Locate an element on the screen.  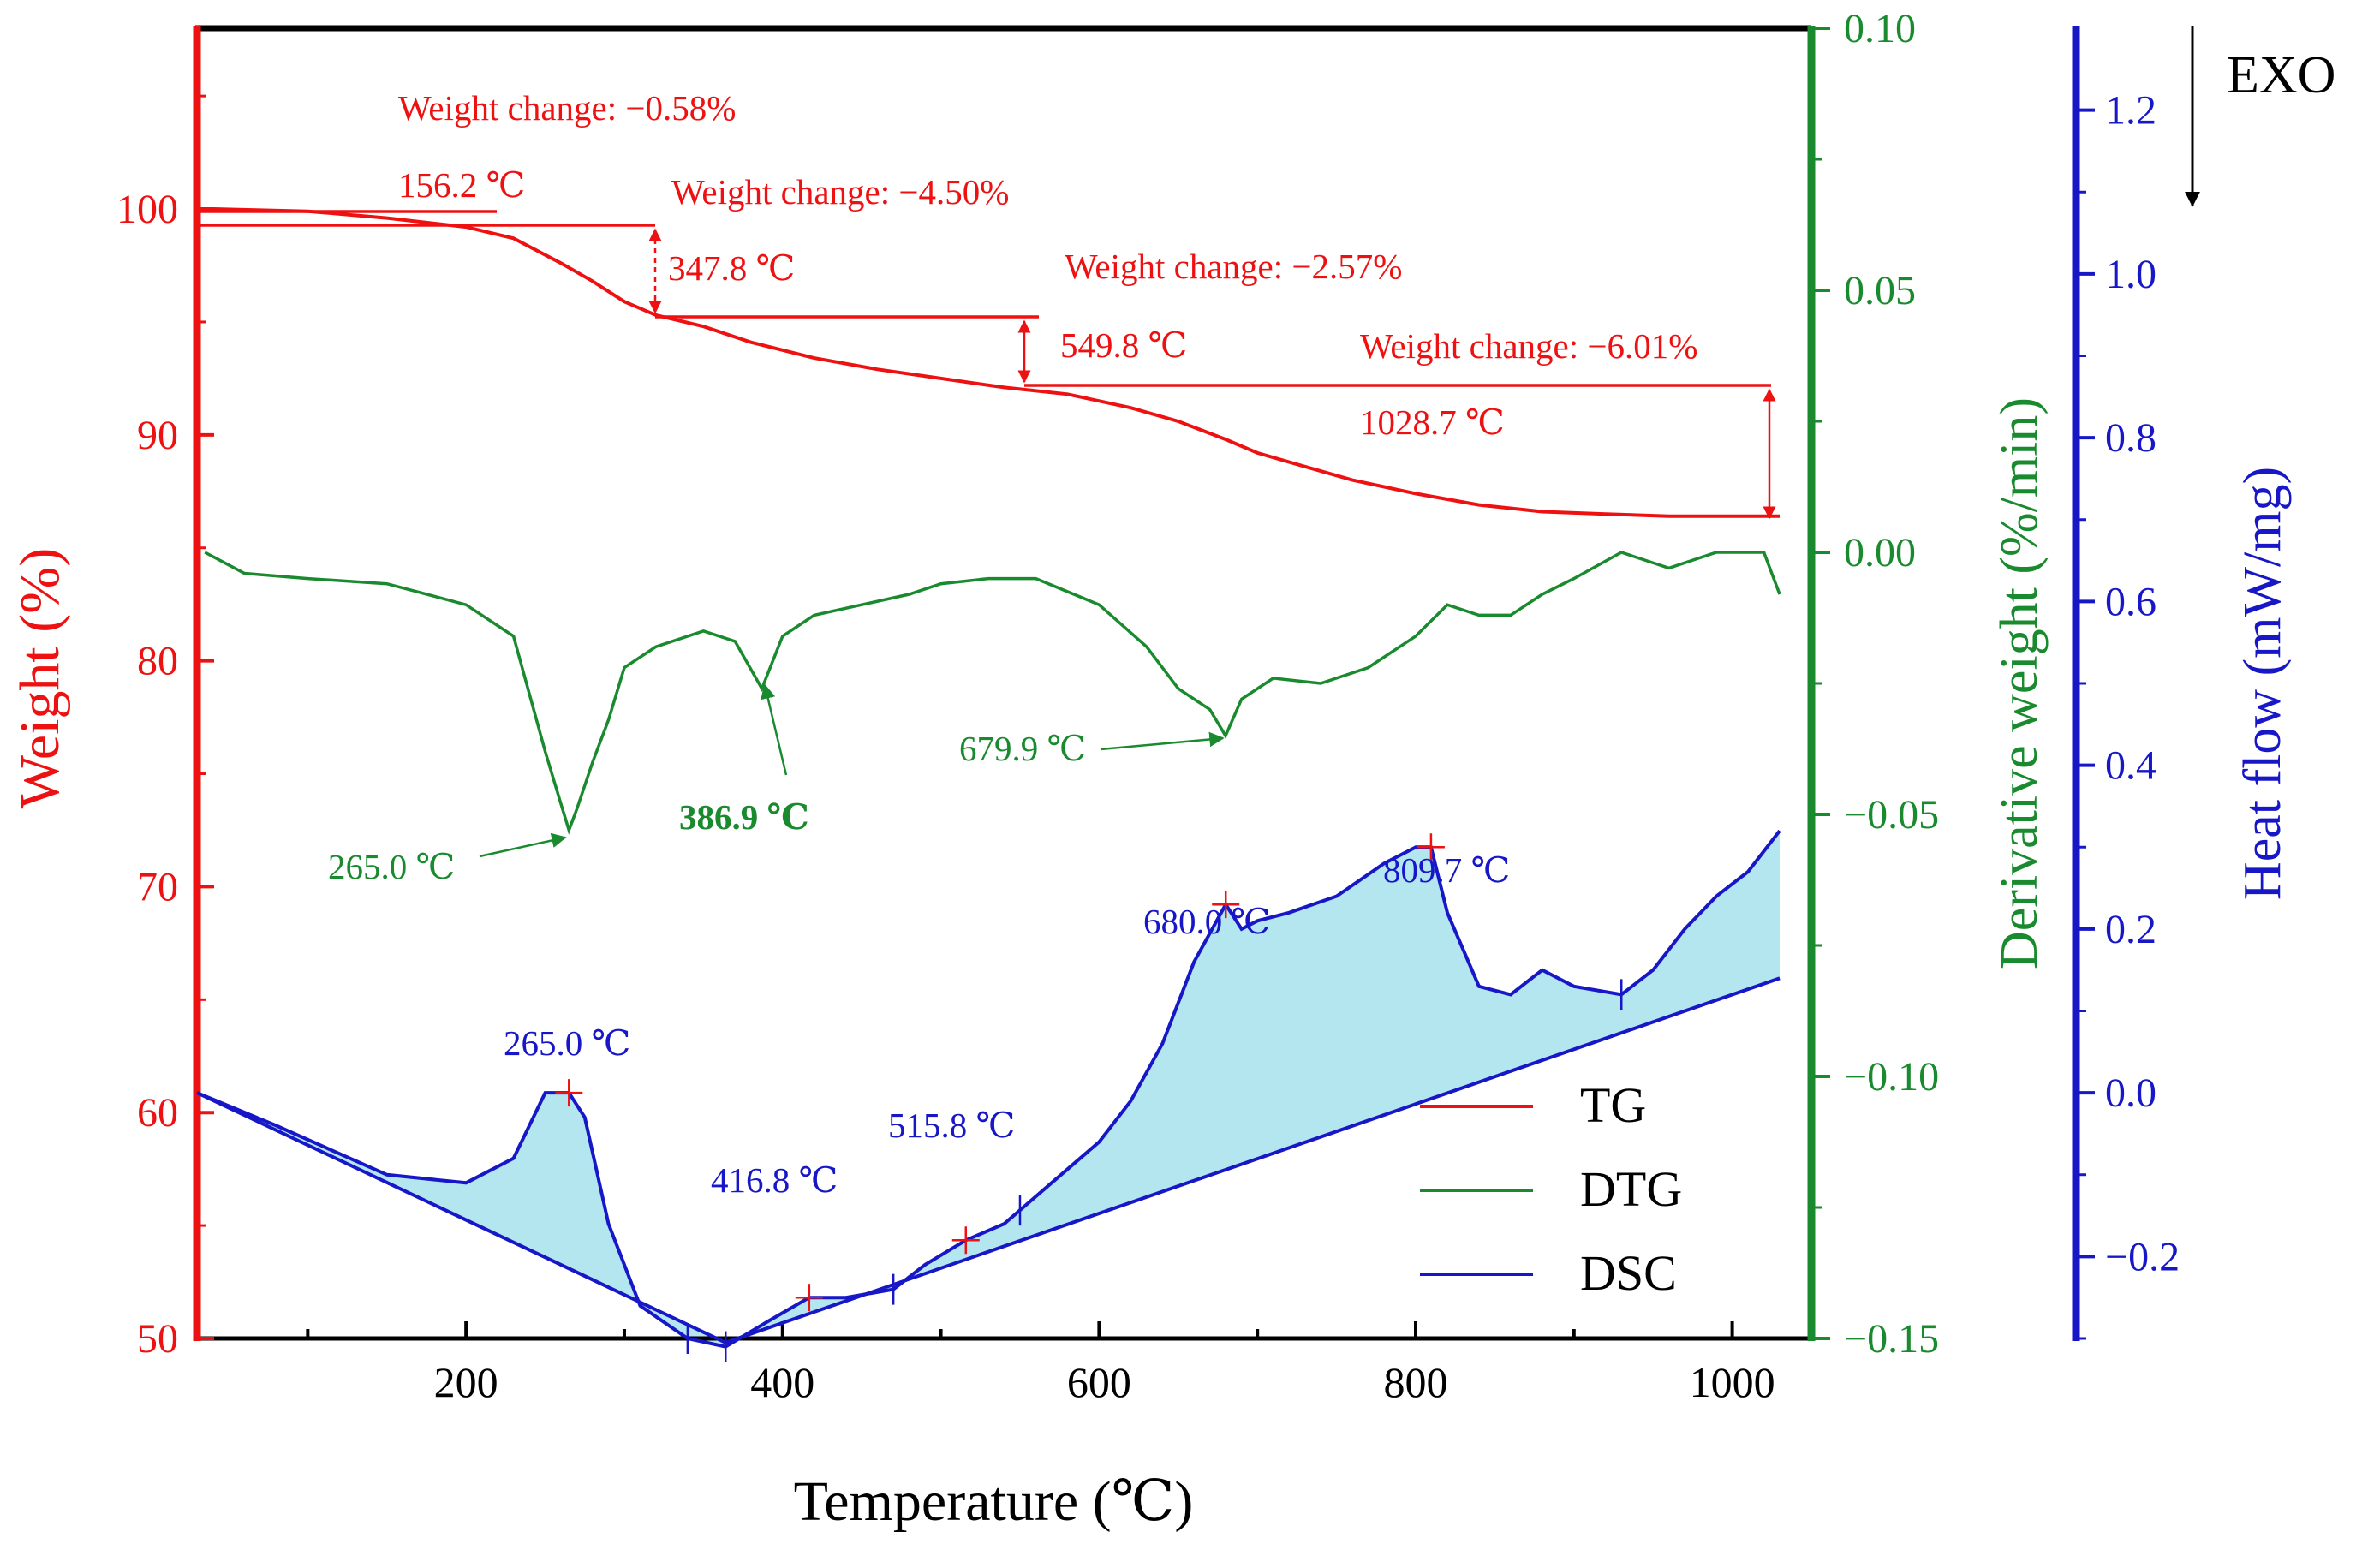
dsc-peak-label-3: 515.8 ℃ is located at coordinates (951, 1125).